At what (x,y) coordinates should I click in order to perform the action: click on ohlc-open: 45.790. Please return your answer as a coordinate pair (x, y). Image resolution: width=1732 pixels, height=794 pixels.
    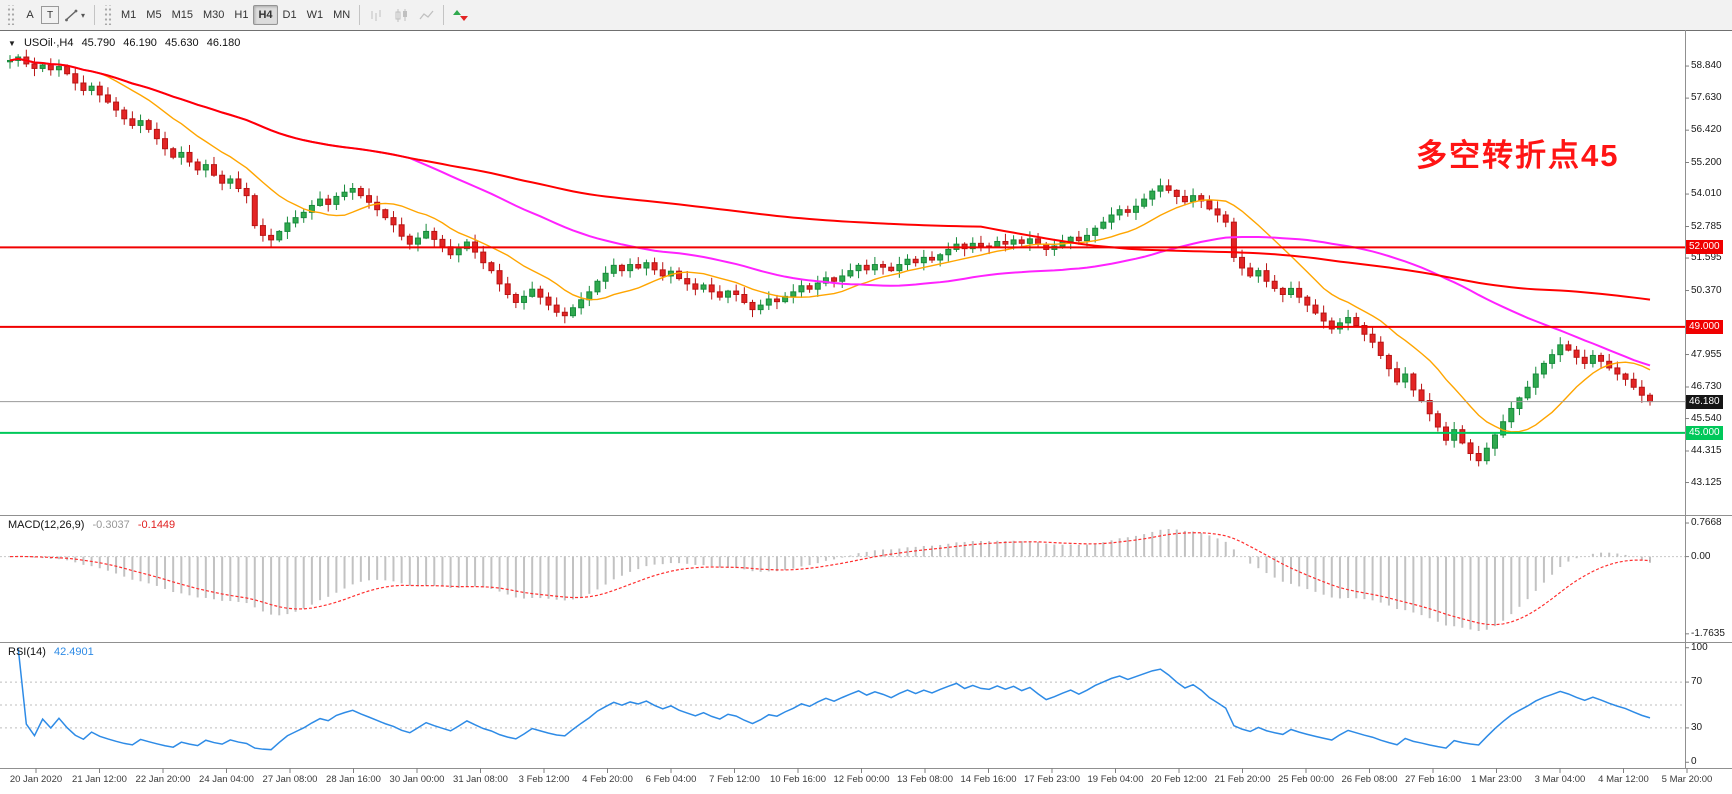
    Looking at the image, I should click on (98, 43).